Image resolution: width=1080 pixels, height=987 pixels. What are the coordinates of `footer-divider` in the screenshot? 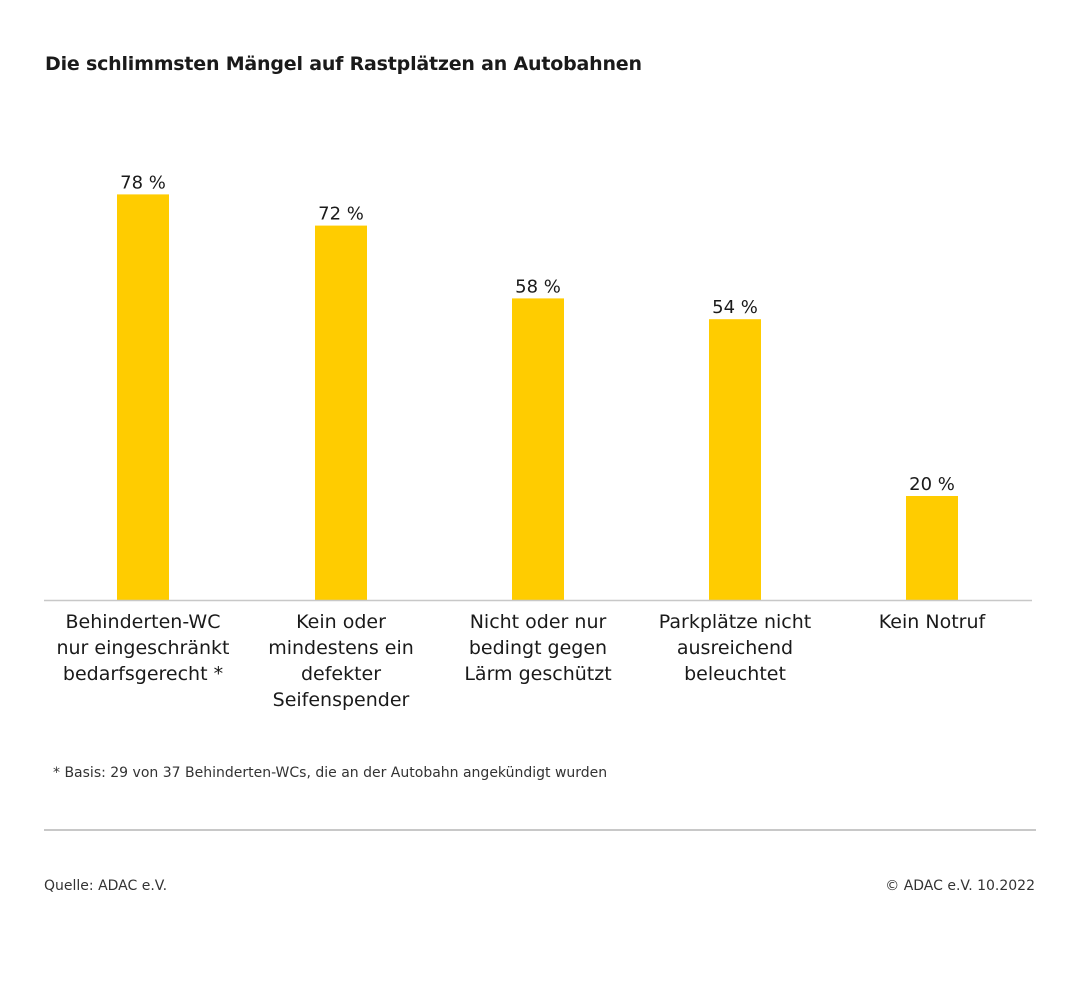 It's located at (540, 830).